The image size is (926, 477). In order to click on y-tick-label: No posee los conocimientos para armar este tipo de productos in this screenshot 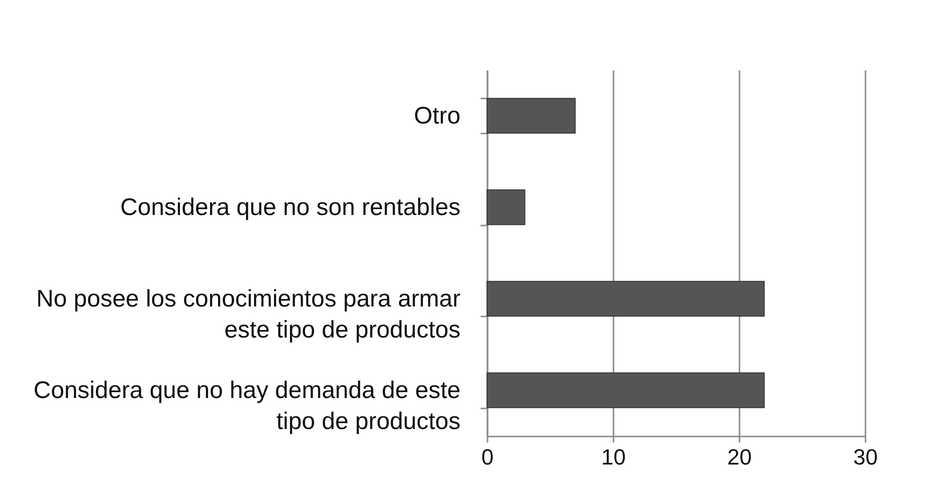, I will do `click(248, 314)`.